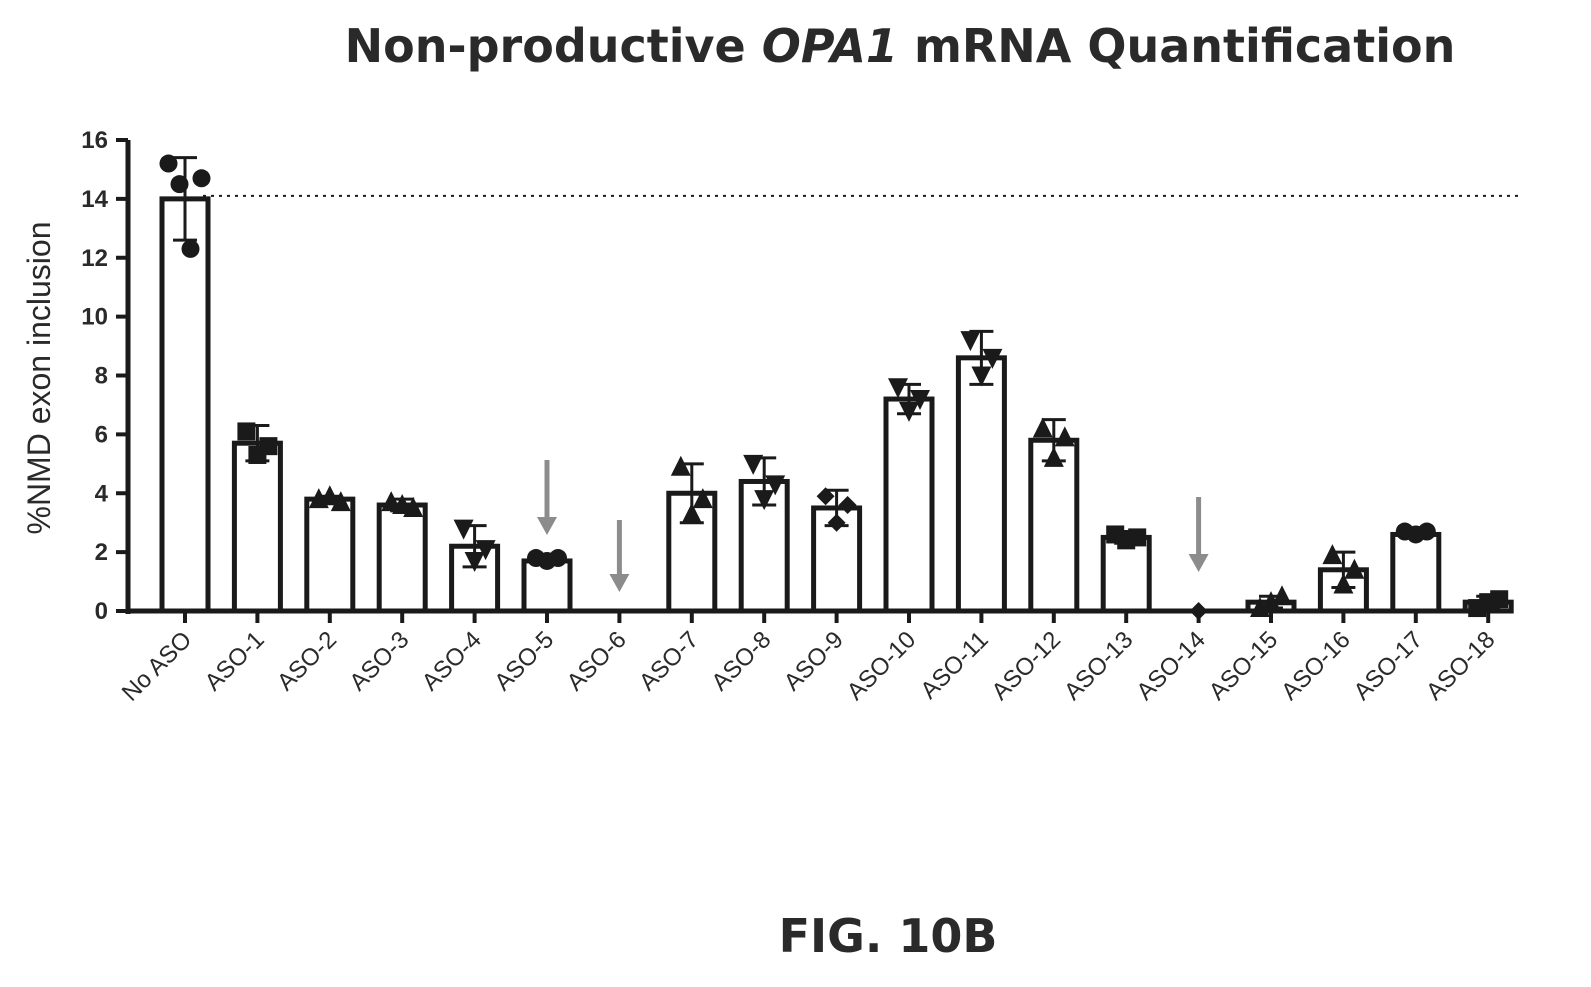 The width and height of the screenshot is (1591, 987). I want to click on y-tick-label: 8, so click(101, 376).